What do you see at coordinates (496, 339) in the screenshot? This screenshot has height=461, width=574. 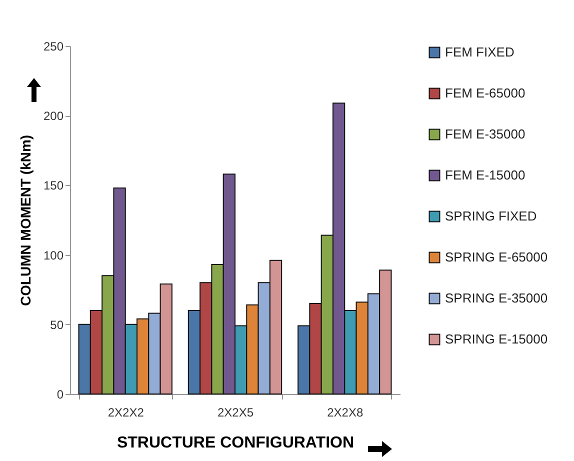 I see `legend-label: SPRING E-15000` at bounding box center [496, 339].